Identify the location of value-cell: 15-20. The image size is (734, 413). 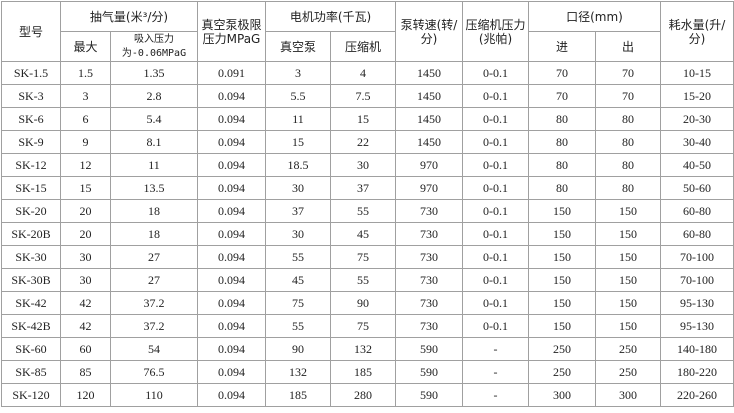
(697, 96).